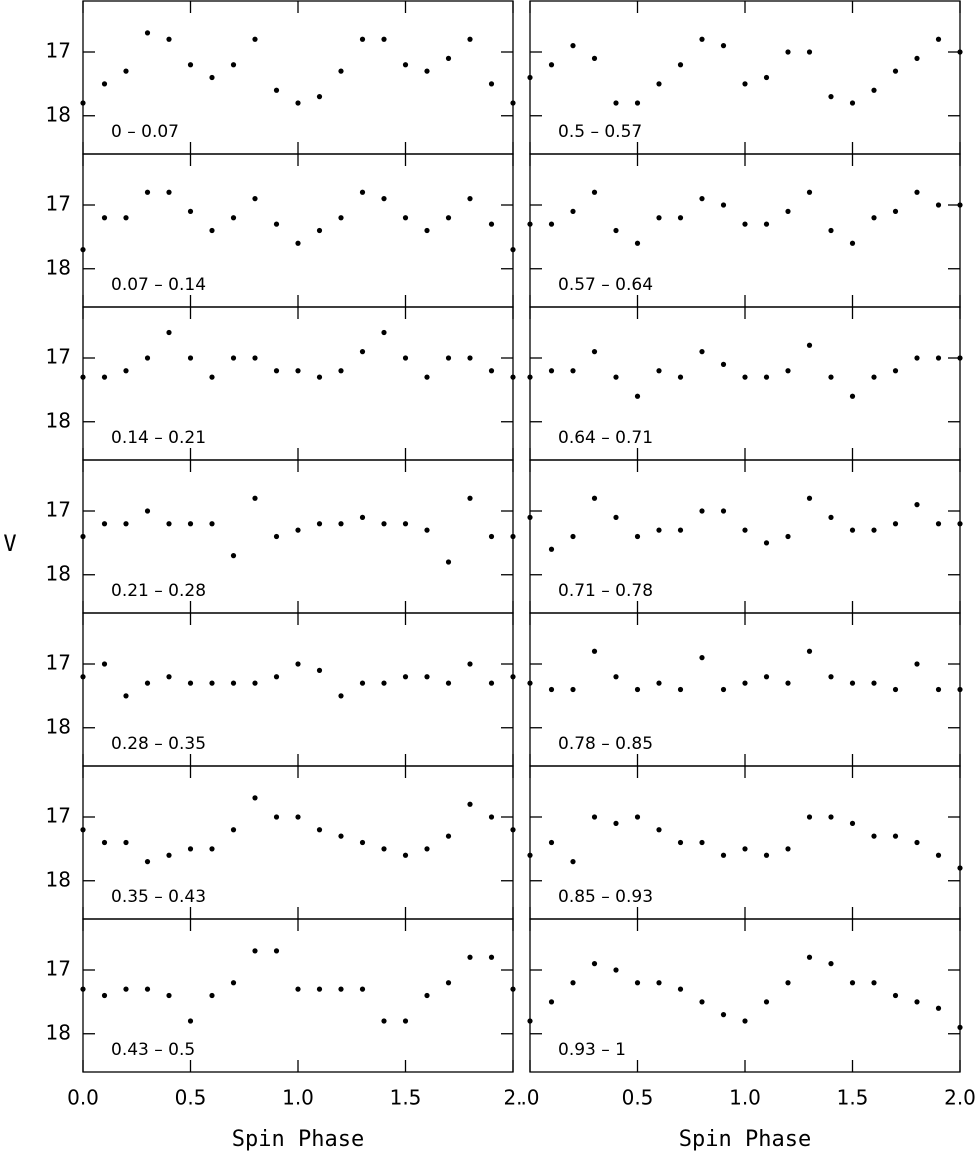  What do you see at coordinates (605, 285) in the screenshot?
I see `panel-annotation: 0.57 – 0.64` at bounding box center [605, 285].